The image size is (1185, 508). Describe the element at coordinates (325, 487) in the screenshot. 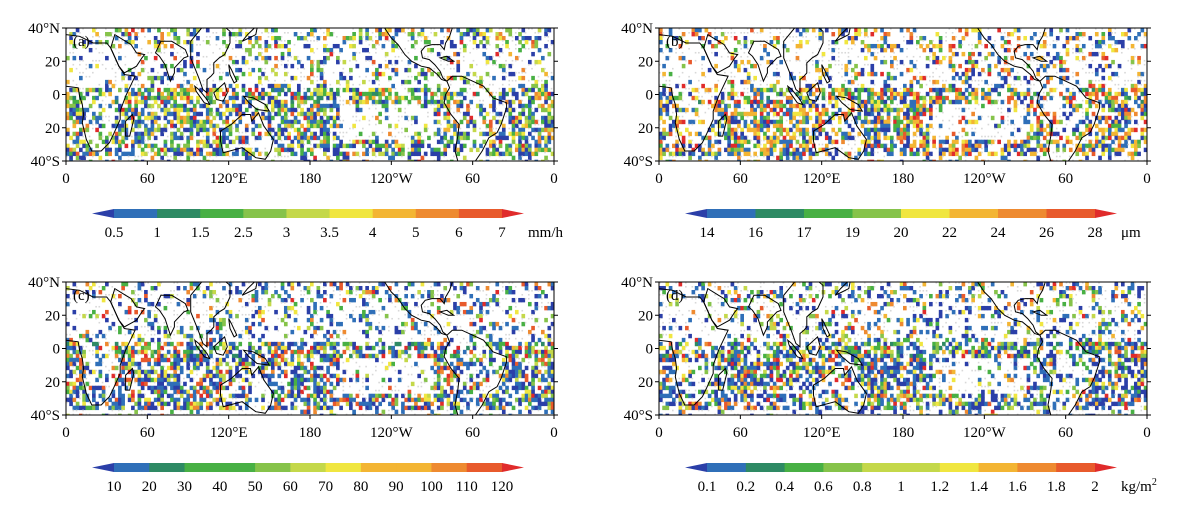

I see `colorbar-tick-label: 70` at that location.